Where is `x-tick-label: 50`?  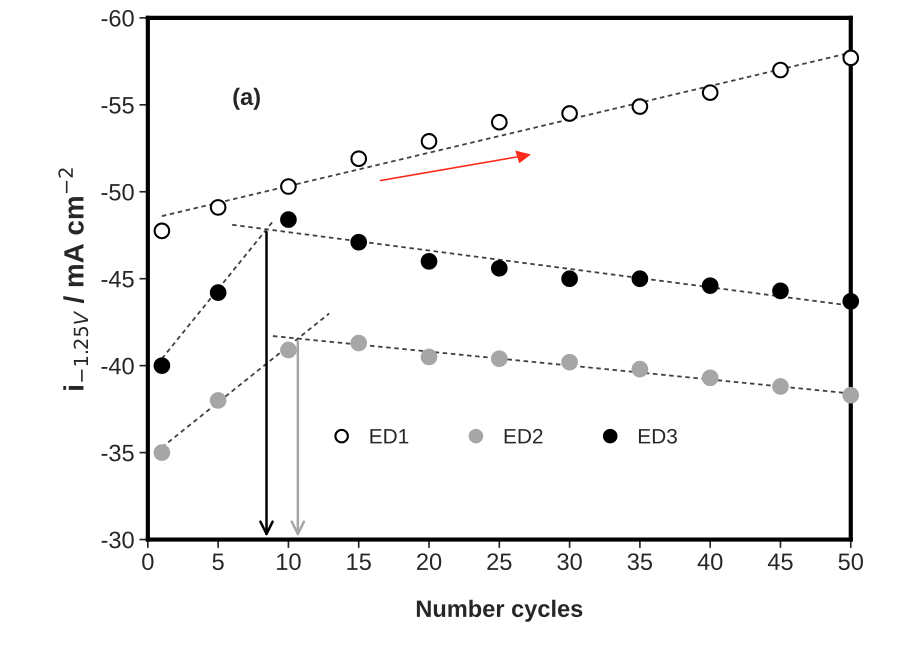
x-tick-label: 50 is located at coordinates (850, 561).